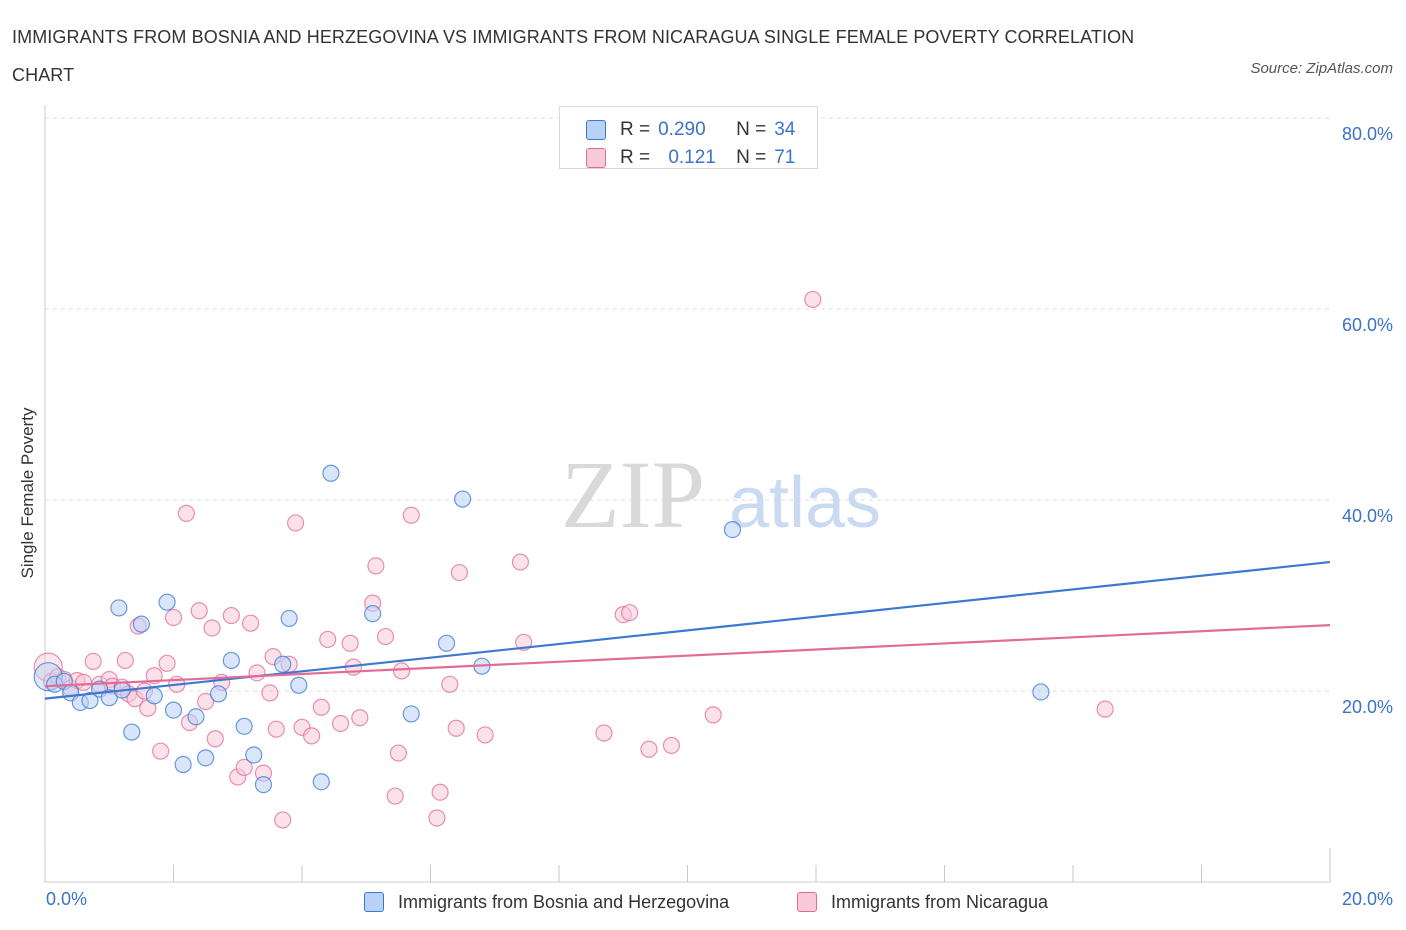 Image resolution: width=1406 pixels, height=930 pixels. I want to click on nicaragua-trend-line, so click(687, 656).